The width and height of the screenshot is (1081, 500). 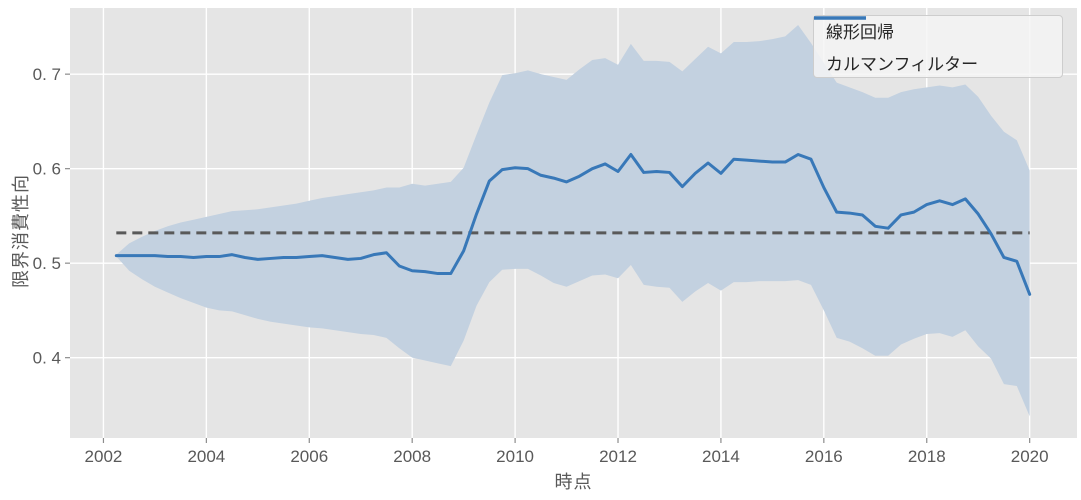 What do you see at coordinates (932, 45) in the screenshot?
I see `legend-item-kalman-filter: カルマンフィルター` at bounding box center [932, 45].